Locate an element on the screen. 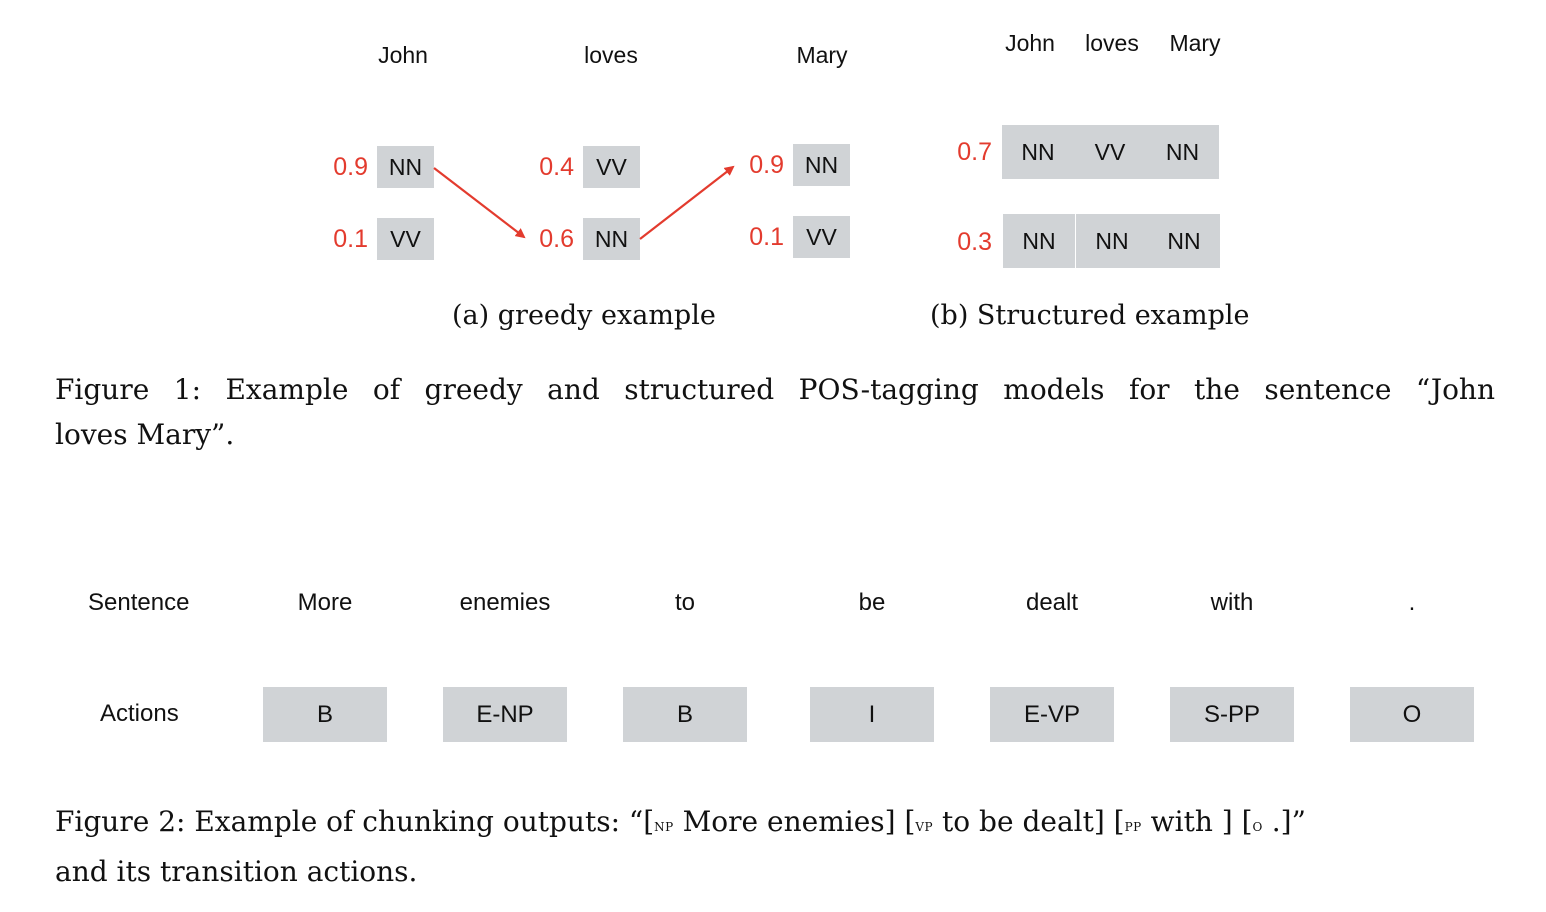 Image resolution: width=1546 pixels, height=912 pixels. sentence-word: More is located at coordinates (325, 602).